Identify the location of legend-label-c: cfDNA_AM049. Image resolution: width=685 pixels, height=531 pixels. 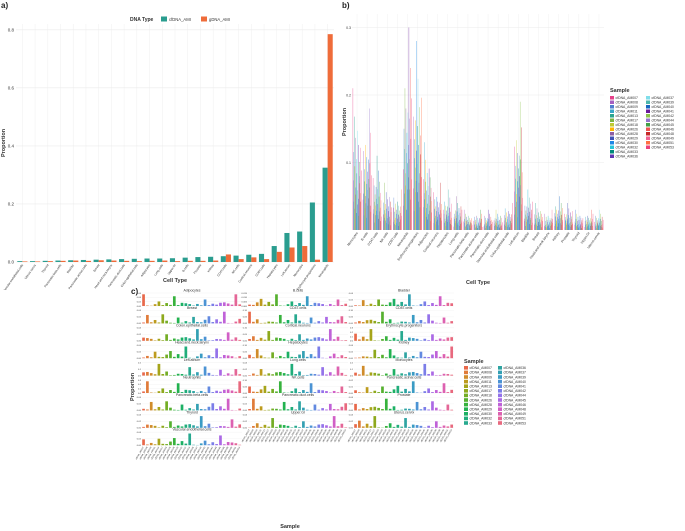
(515, 414).